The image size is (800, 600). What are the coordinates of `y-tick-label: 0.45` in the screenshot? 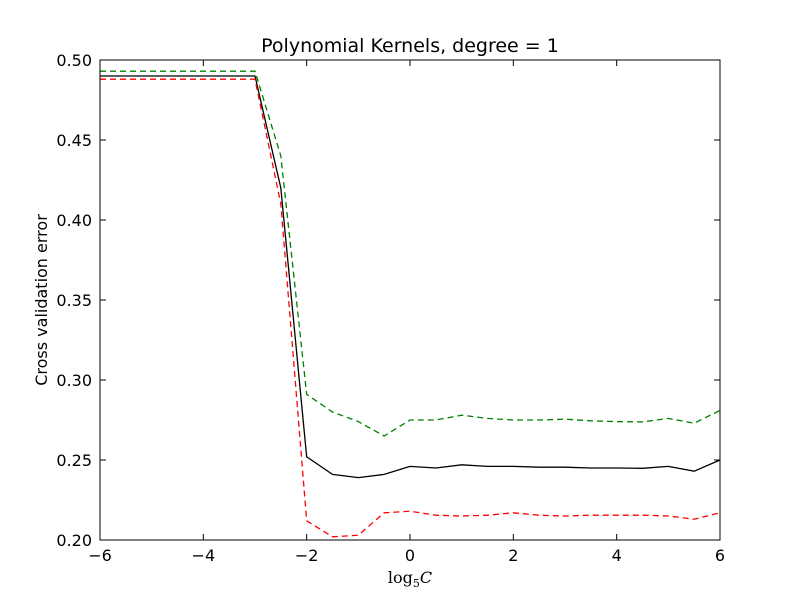 It's located at (74, 140).